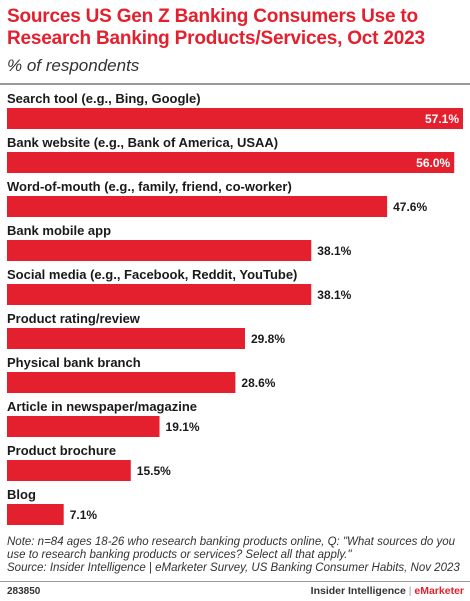 The height and width of the screenshot is (601, 470). What do you see at coordinates (104, 98) in the screenshot?
I see `category-label: Search tool (e.g., Bing, Google)` at bounding box center [104, 98].